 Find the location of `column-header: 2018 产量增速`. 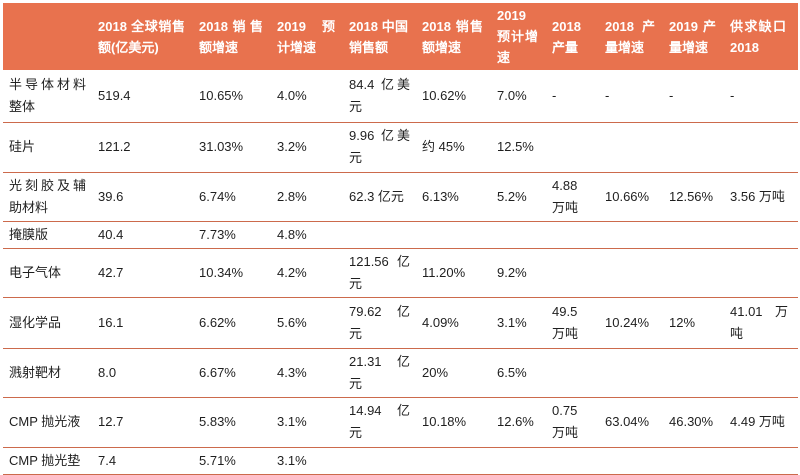

column-header: 2018 产量增速 is located at coordinates (635, 36).